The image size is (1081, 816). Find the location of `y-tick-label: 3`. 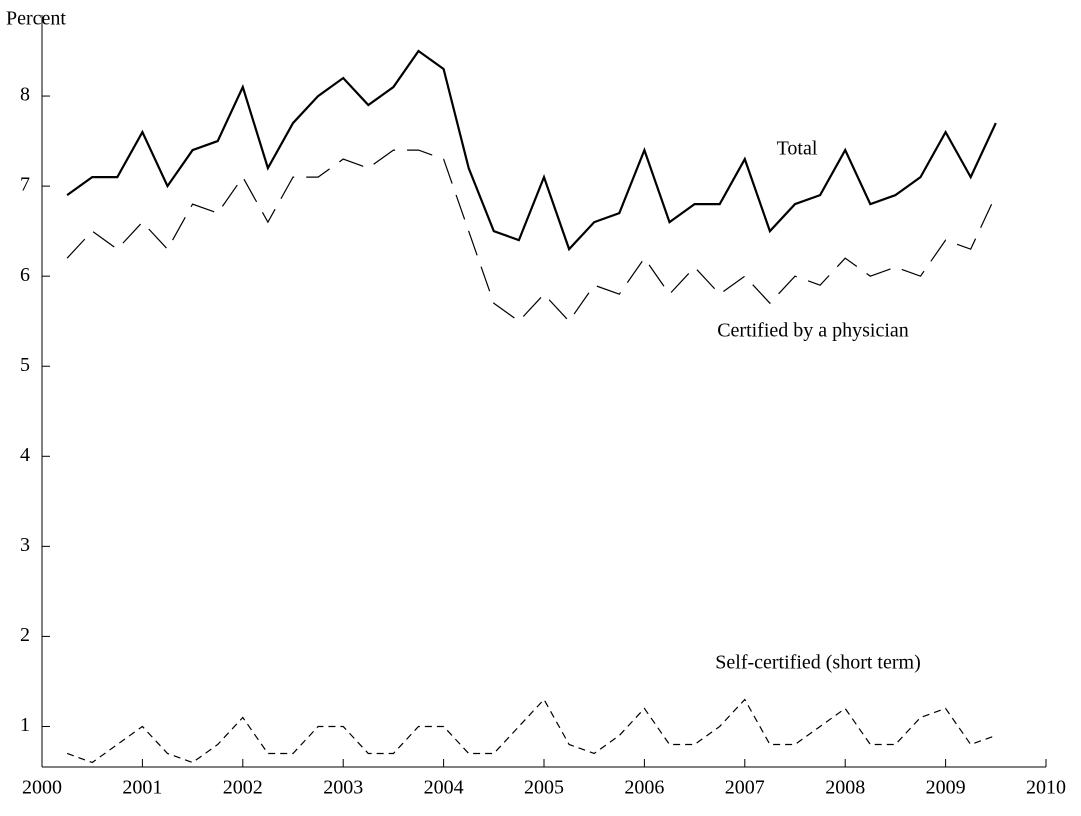

y-tick-label: 3 is located at coordinates (25, 545).